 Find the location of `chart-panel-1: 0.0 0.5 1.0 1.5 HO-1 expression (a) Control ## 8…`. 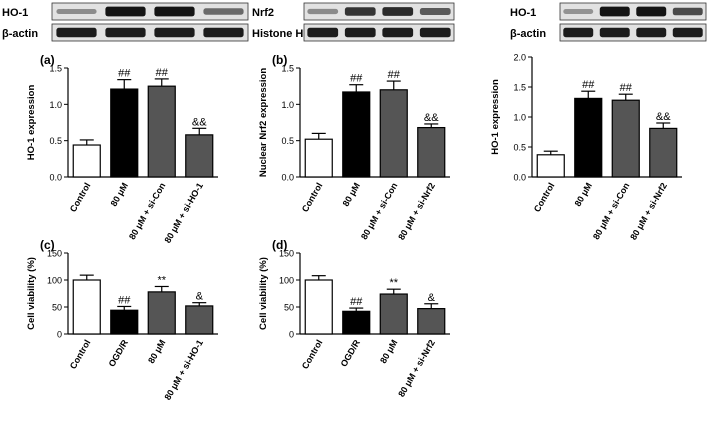

chart-panel-1: 0.0 0.5 1.0 1.5 HO-1 expression (a) Control ## 8… is located at coordinates (122, 149).